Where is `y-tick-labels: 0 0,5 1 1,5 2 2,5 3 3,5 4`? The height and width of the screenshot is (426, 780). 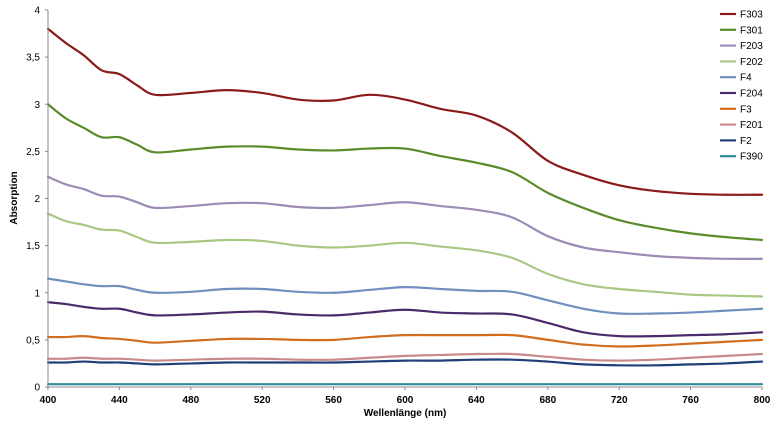 y-tick-labels: 0 0,5 1 1,5 2 2,5 3 3,5 4 is located at coordinates (37, 200).